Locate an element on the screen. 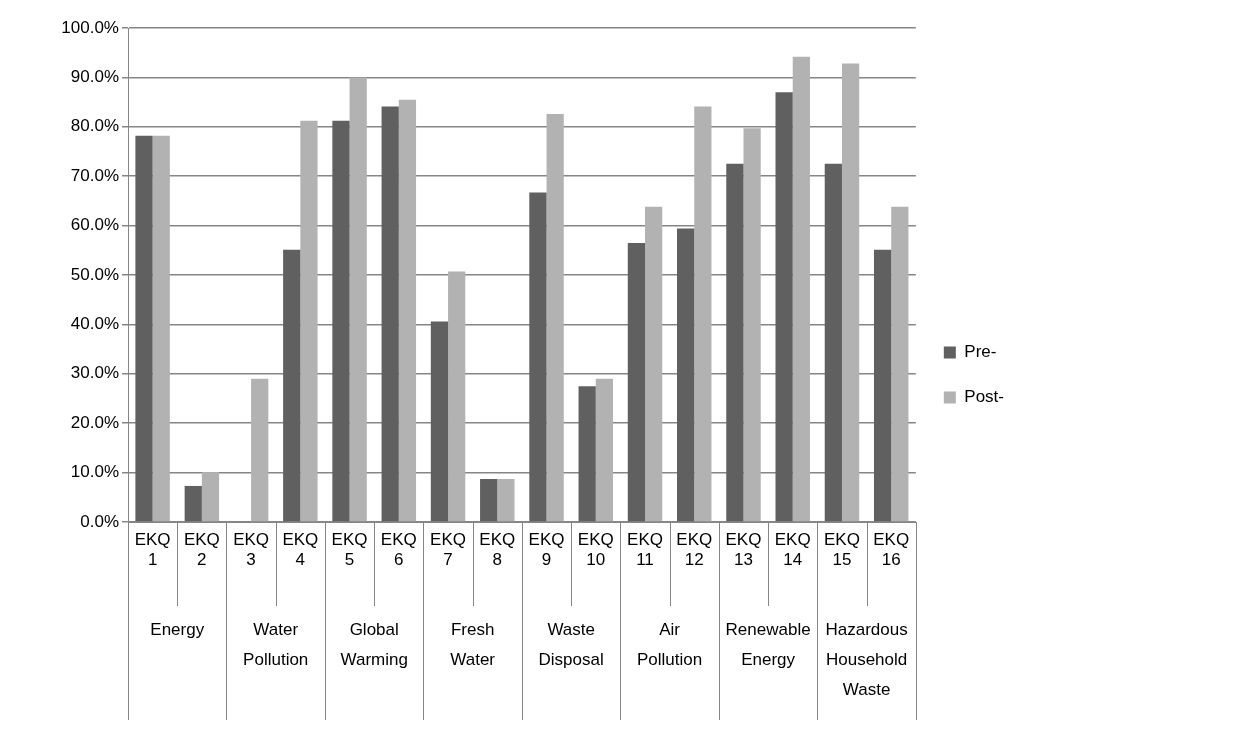  text: Waste Disposal is located at coordinates (571, 645).